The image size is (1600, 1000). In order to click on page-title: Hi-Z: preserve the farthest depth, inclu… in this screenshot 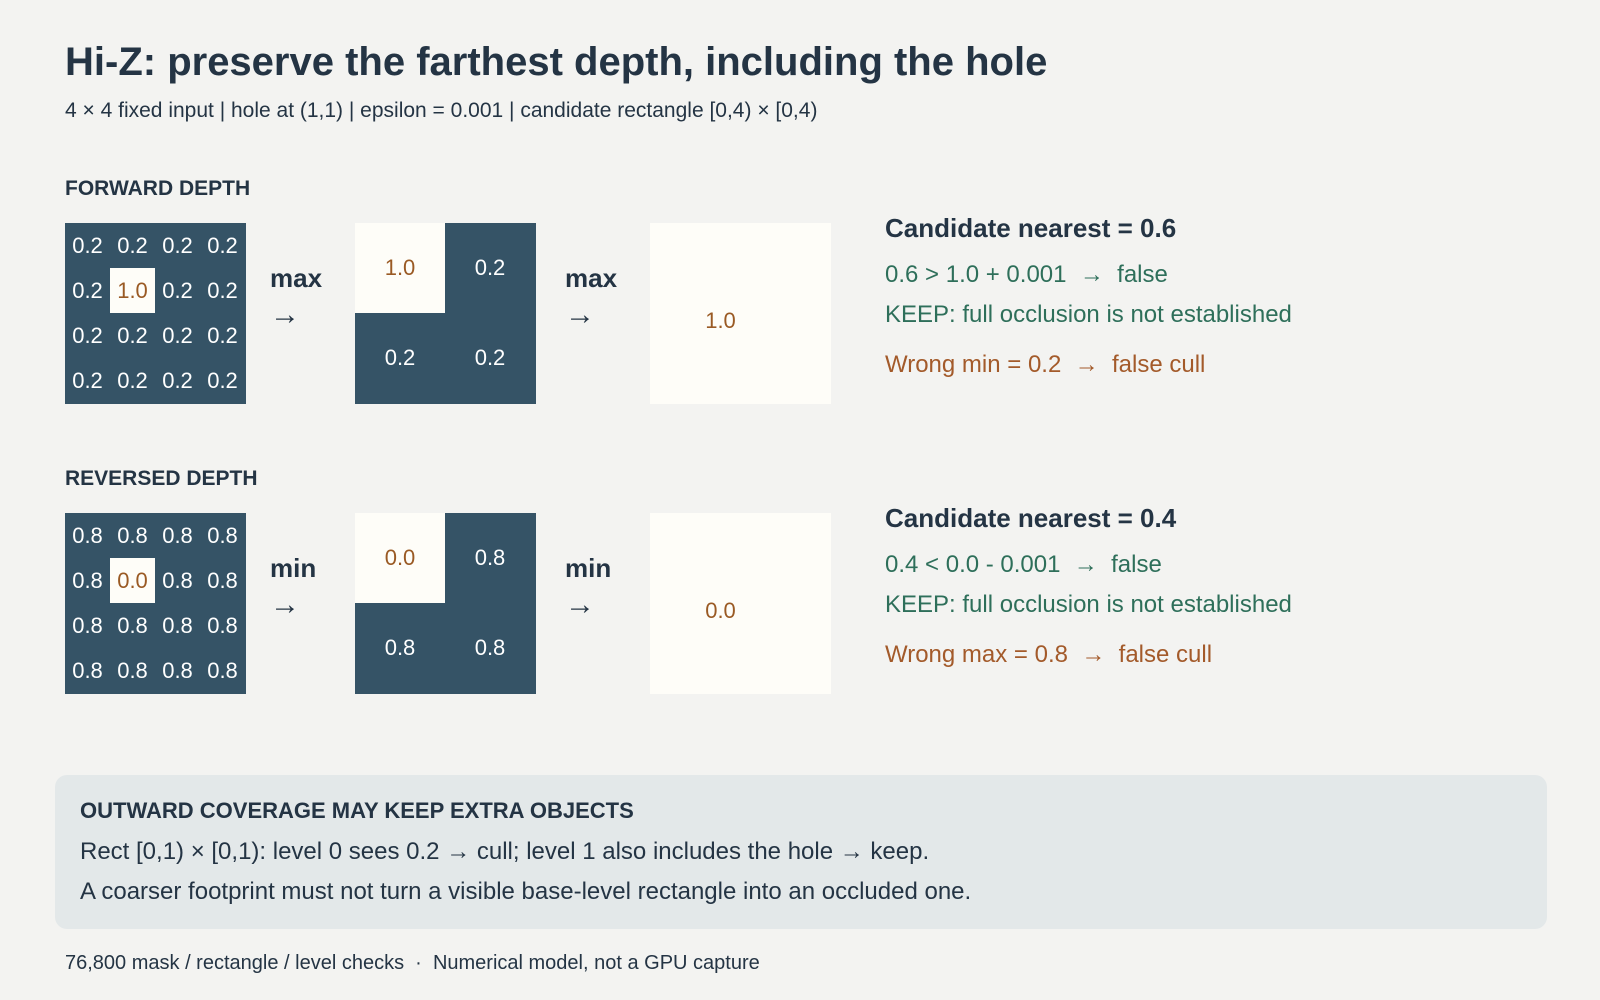, I will do `click(556, 62)`.